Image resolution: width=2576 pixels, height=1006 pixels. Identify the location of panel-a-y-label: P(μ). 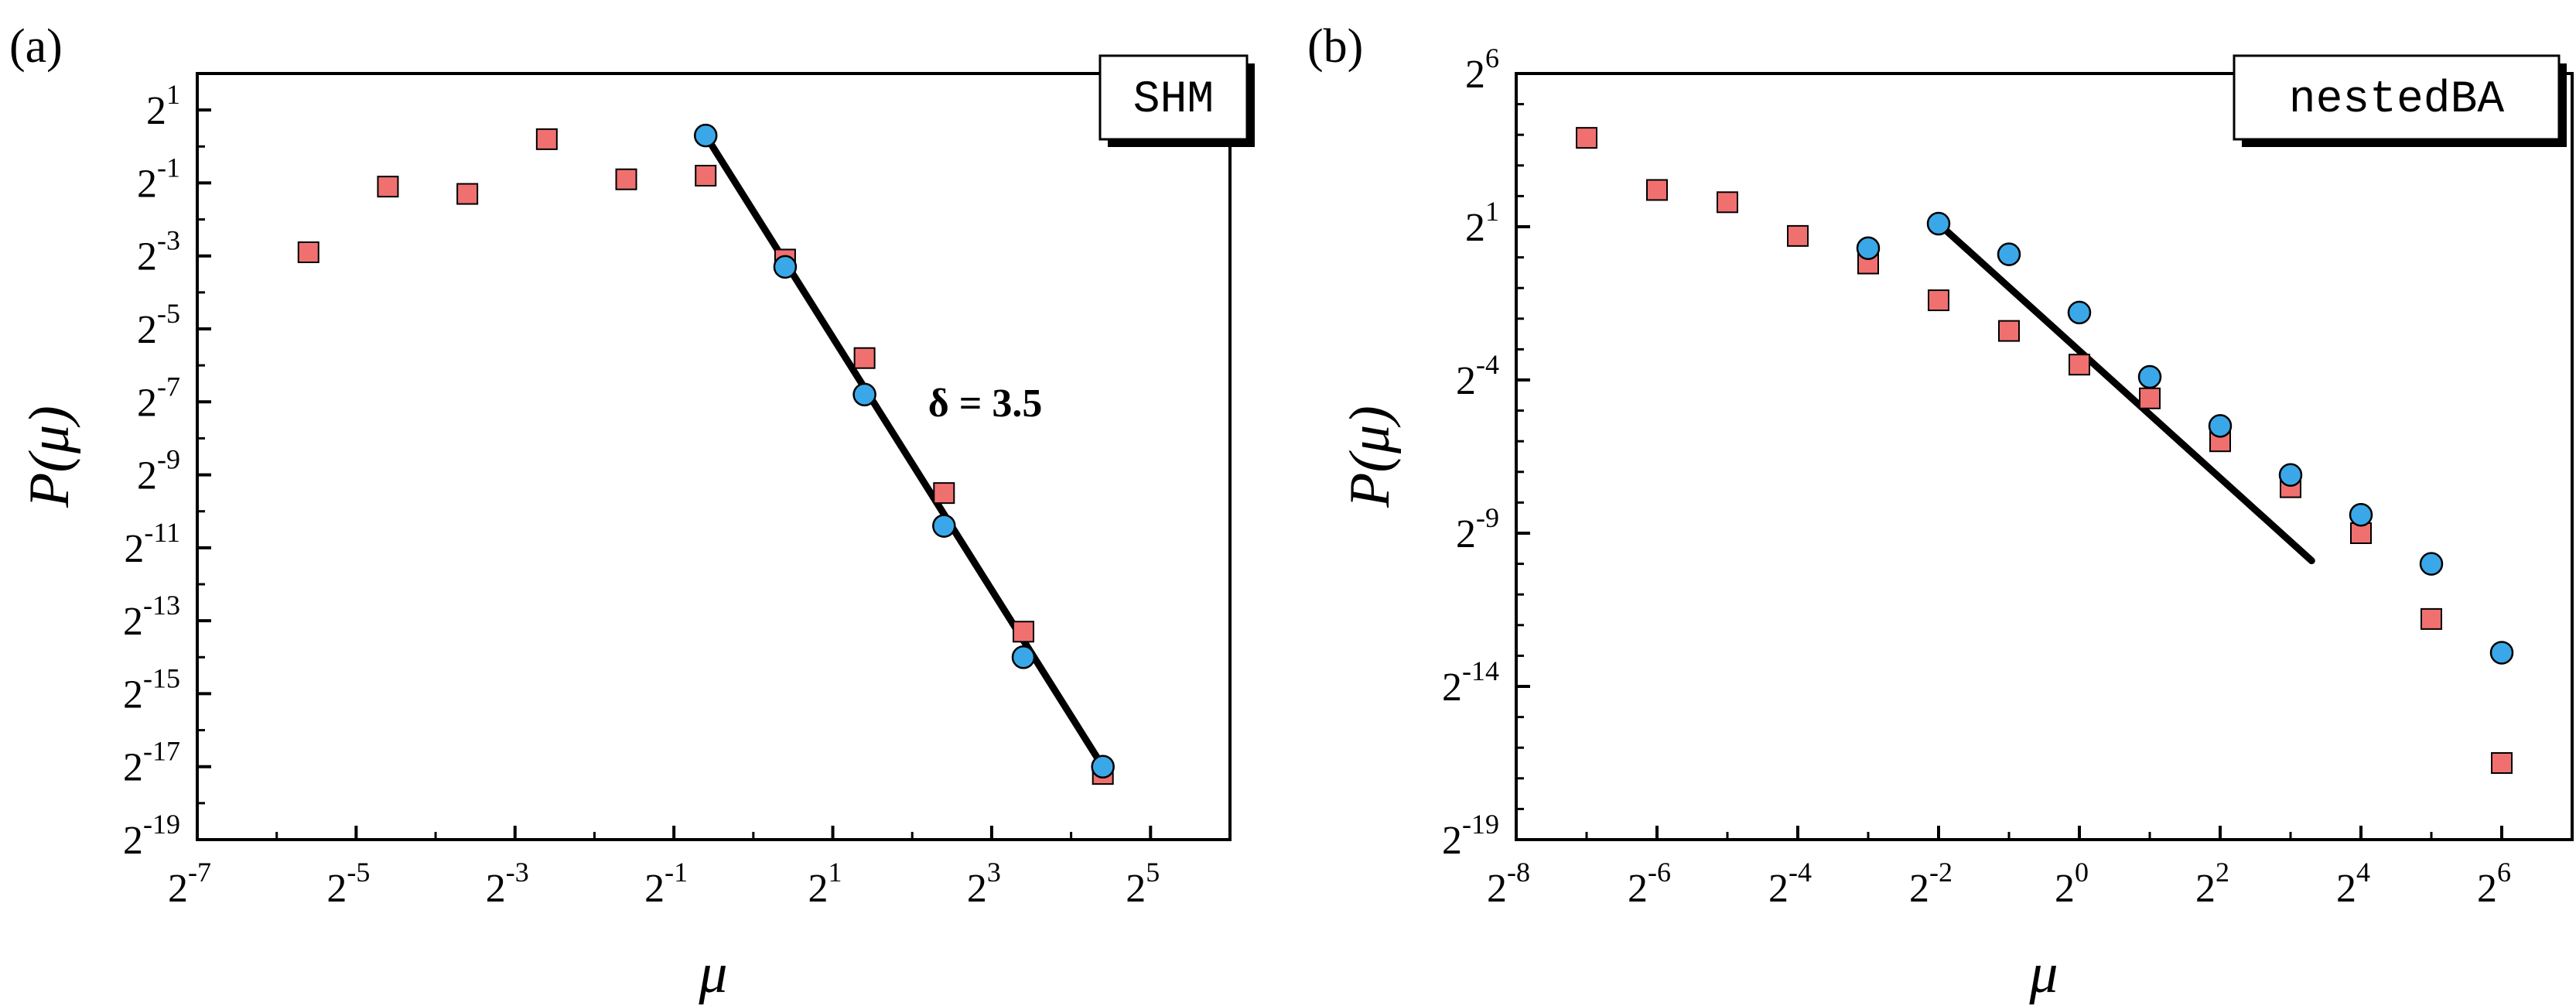
(49, 456).